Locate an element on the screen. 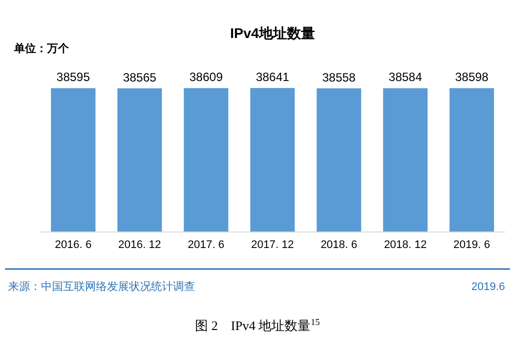  x-tick-label: 2016. 12 is located at coordinates (140, 245).